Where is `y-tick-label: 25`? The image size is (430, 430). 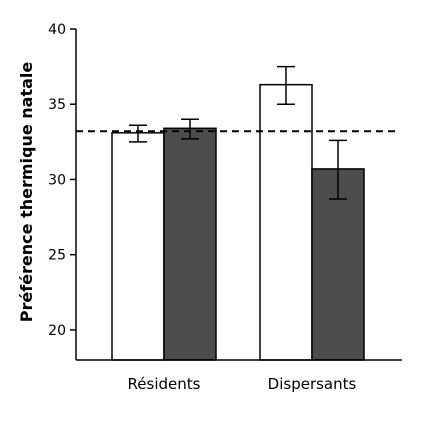 y-tick-label: 25 is located at coordinates (57, 256).